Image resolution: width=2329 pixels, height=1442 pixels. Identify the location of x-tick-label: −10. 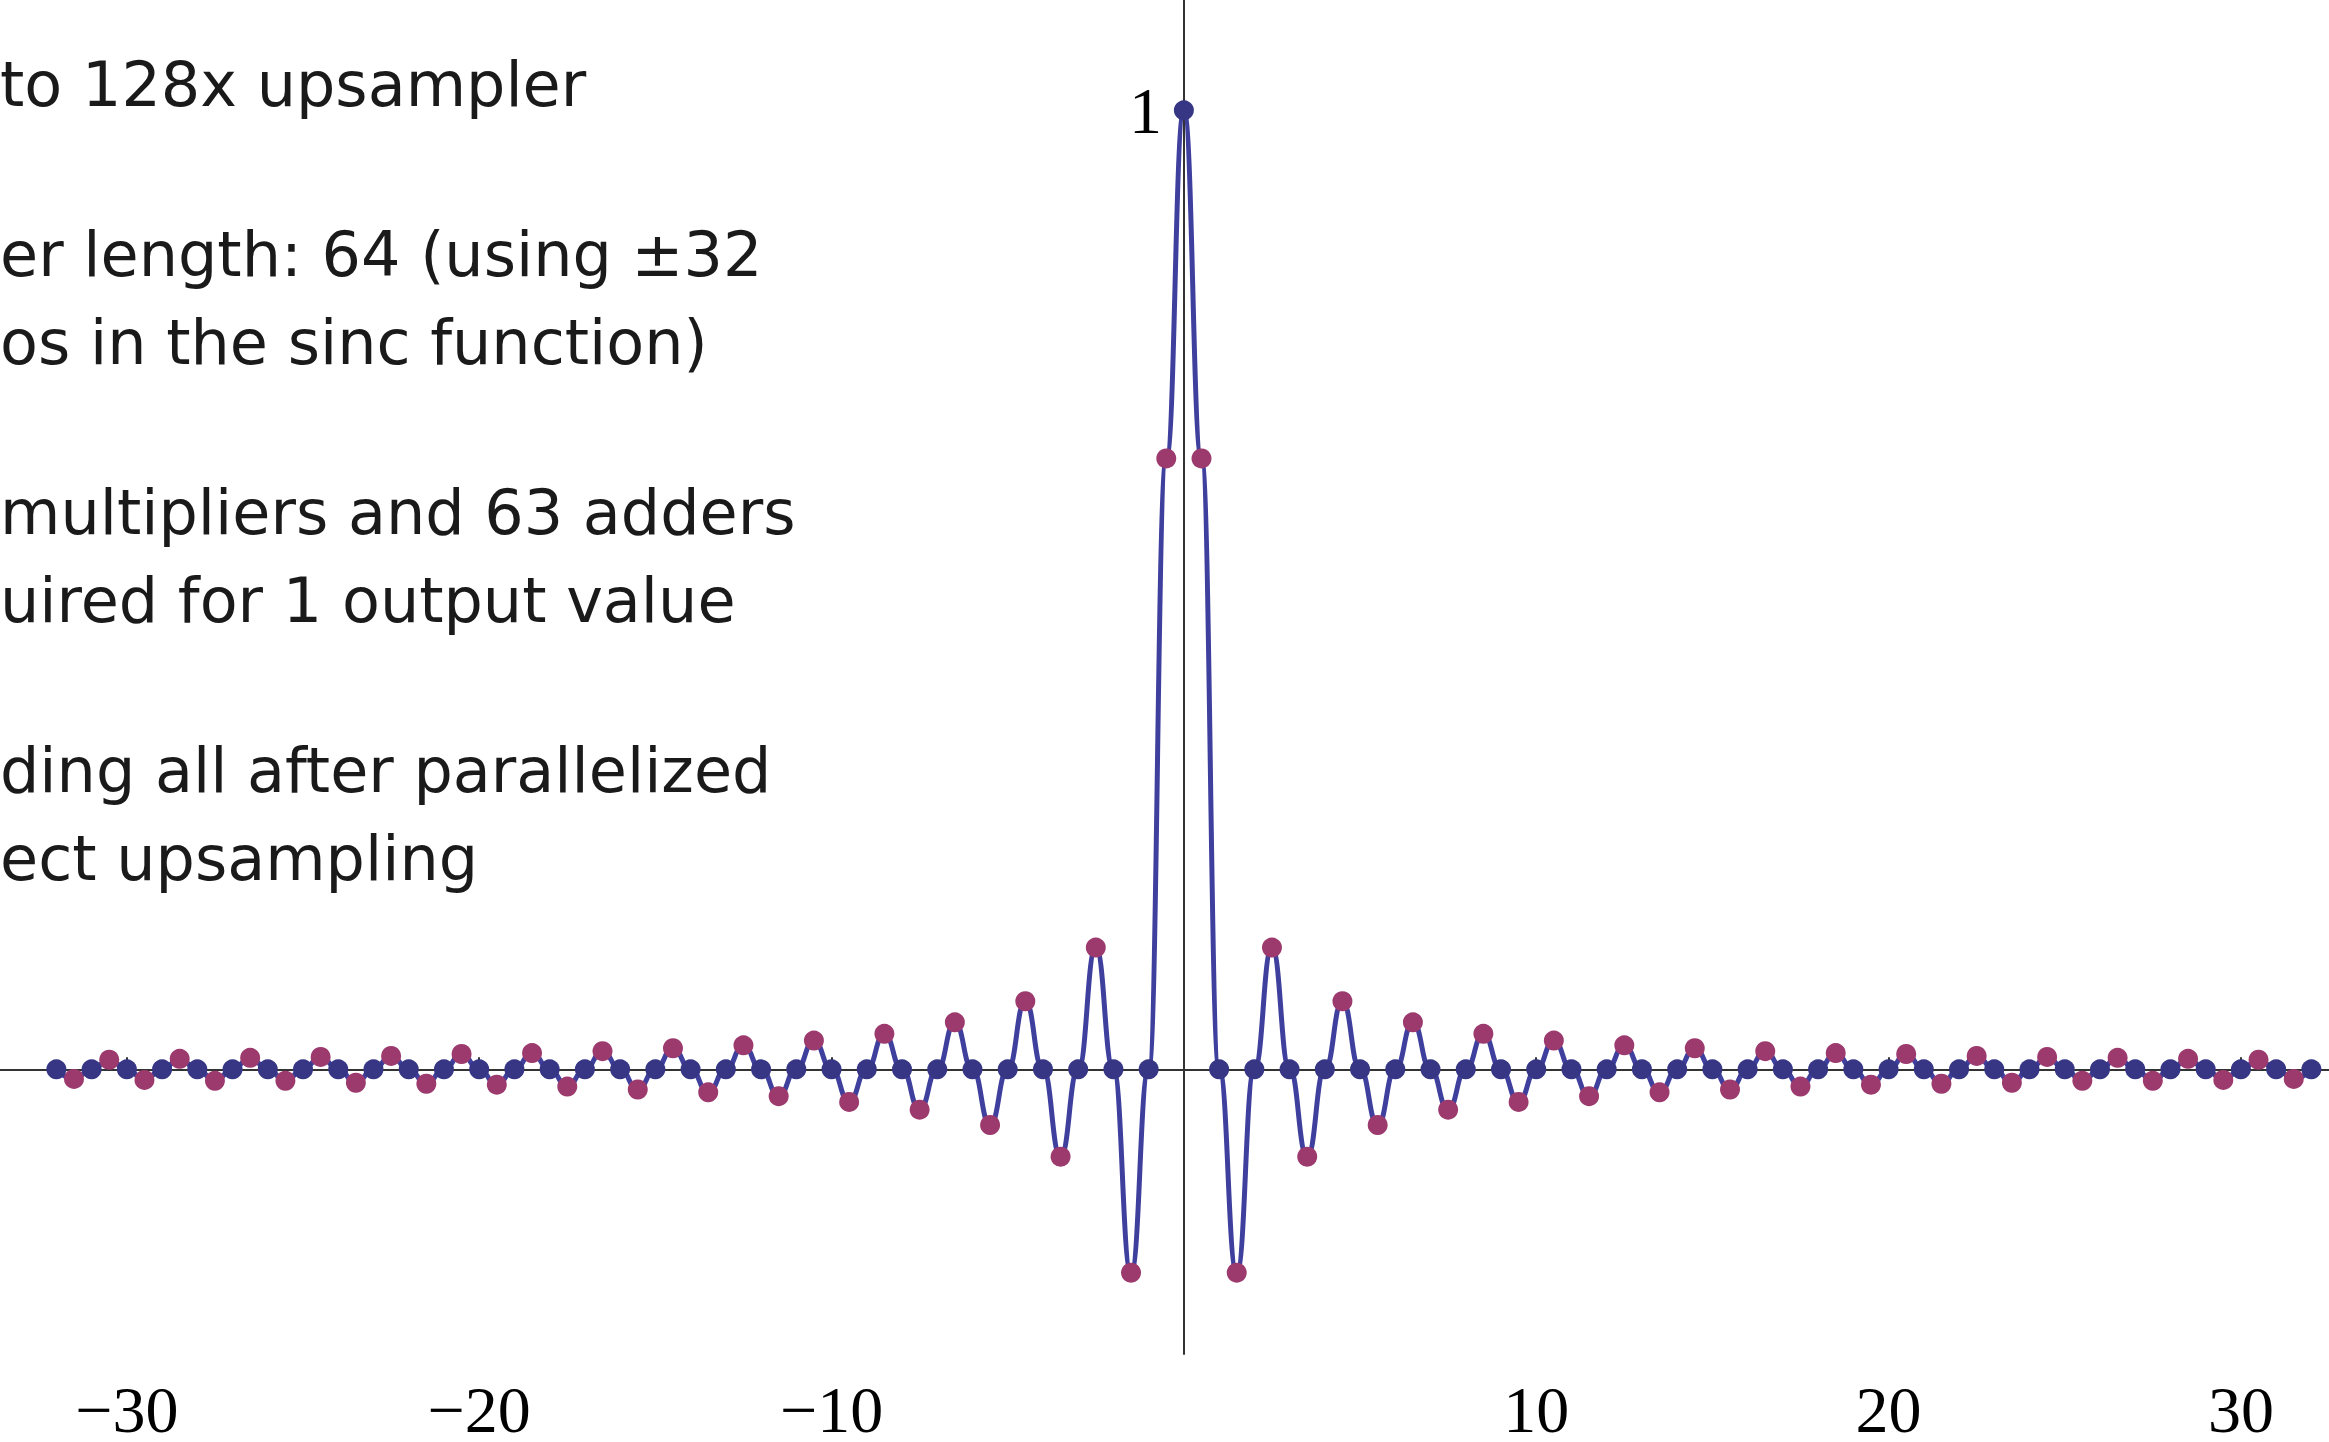
(831, 1407).